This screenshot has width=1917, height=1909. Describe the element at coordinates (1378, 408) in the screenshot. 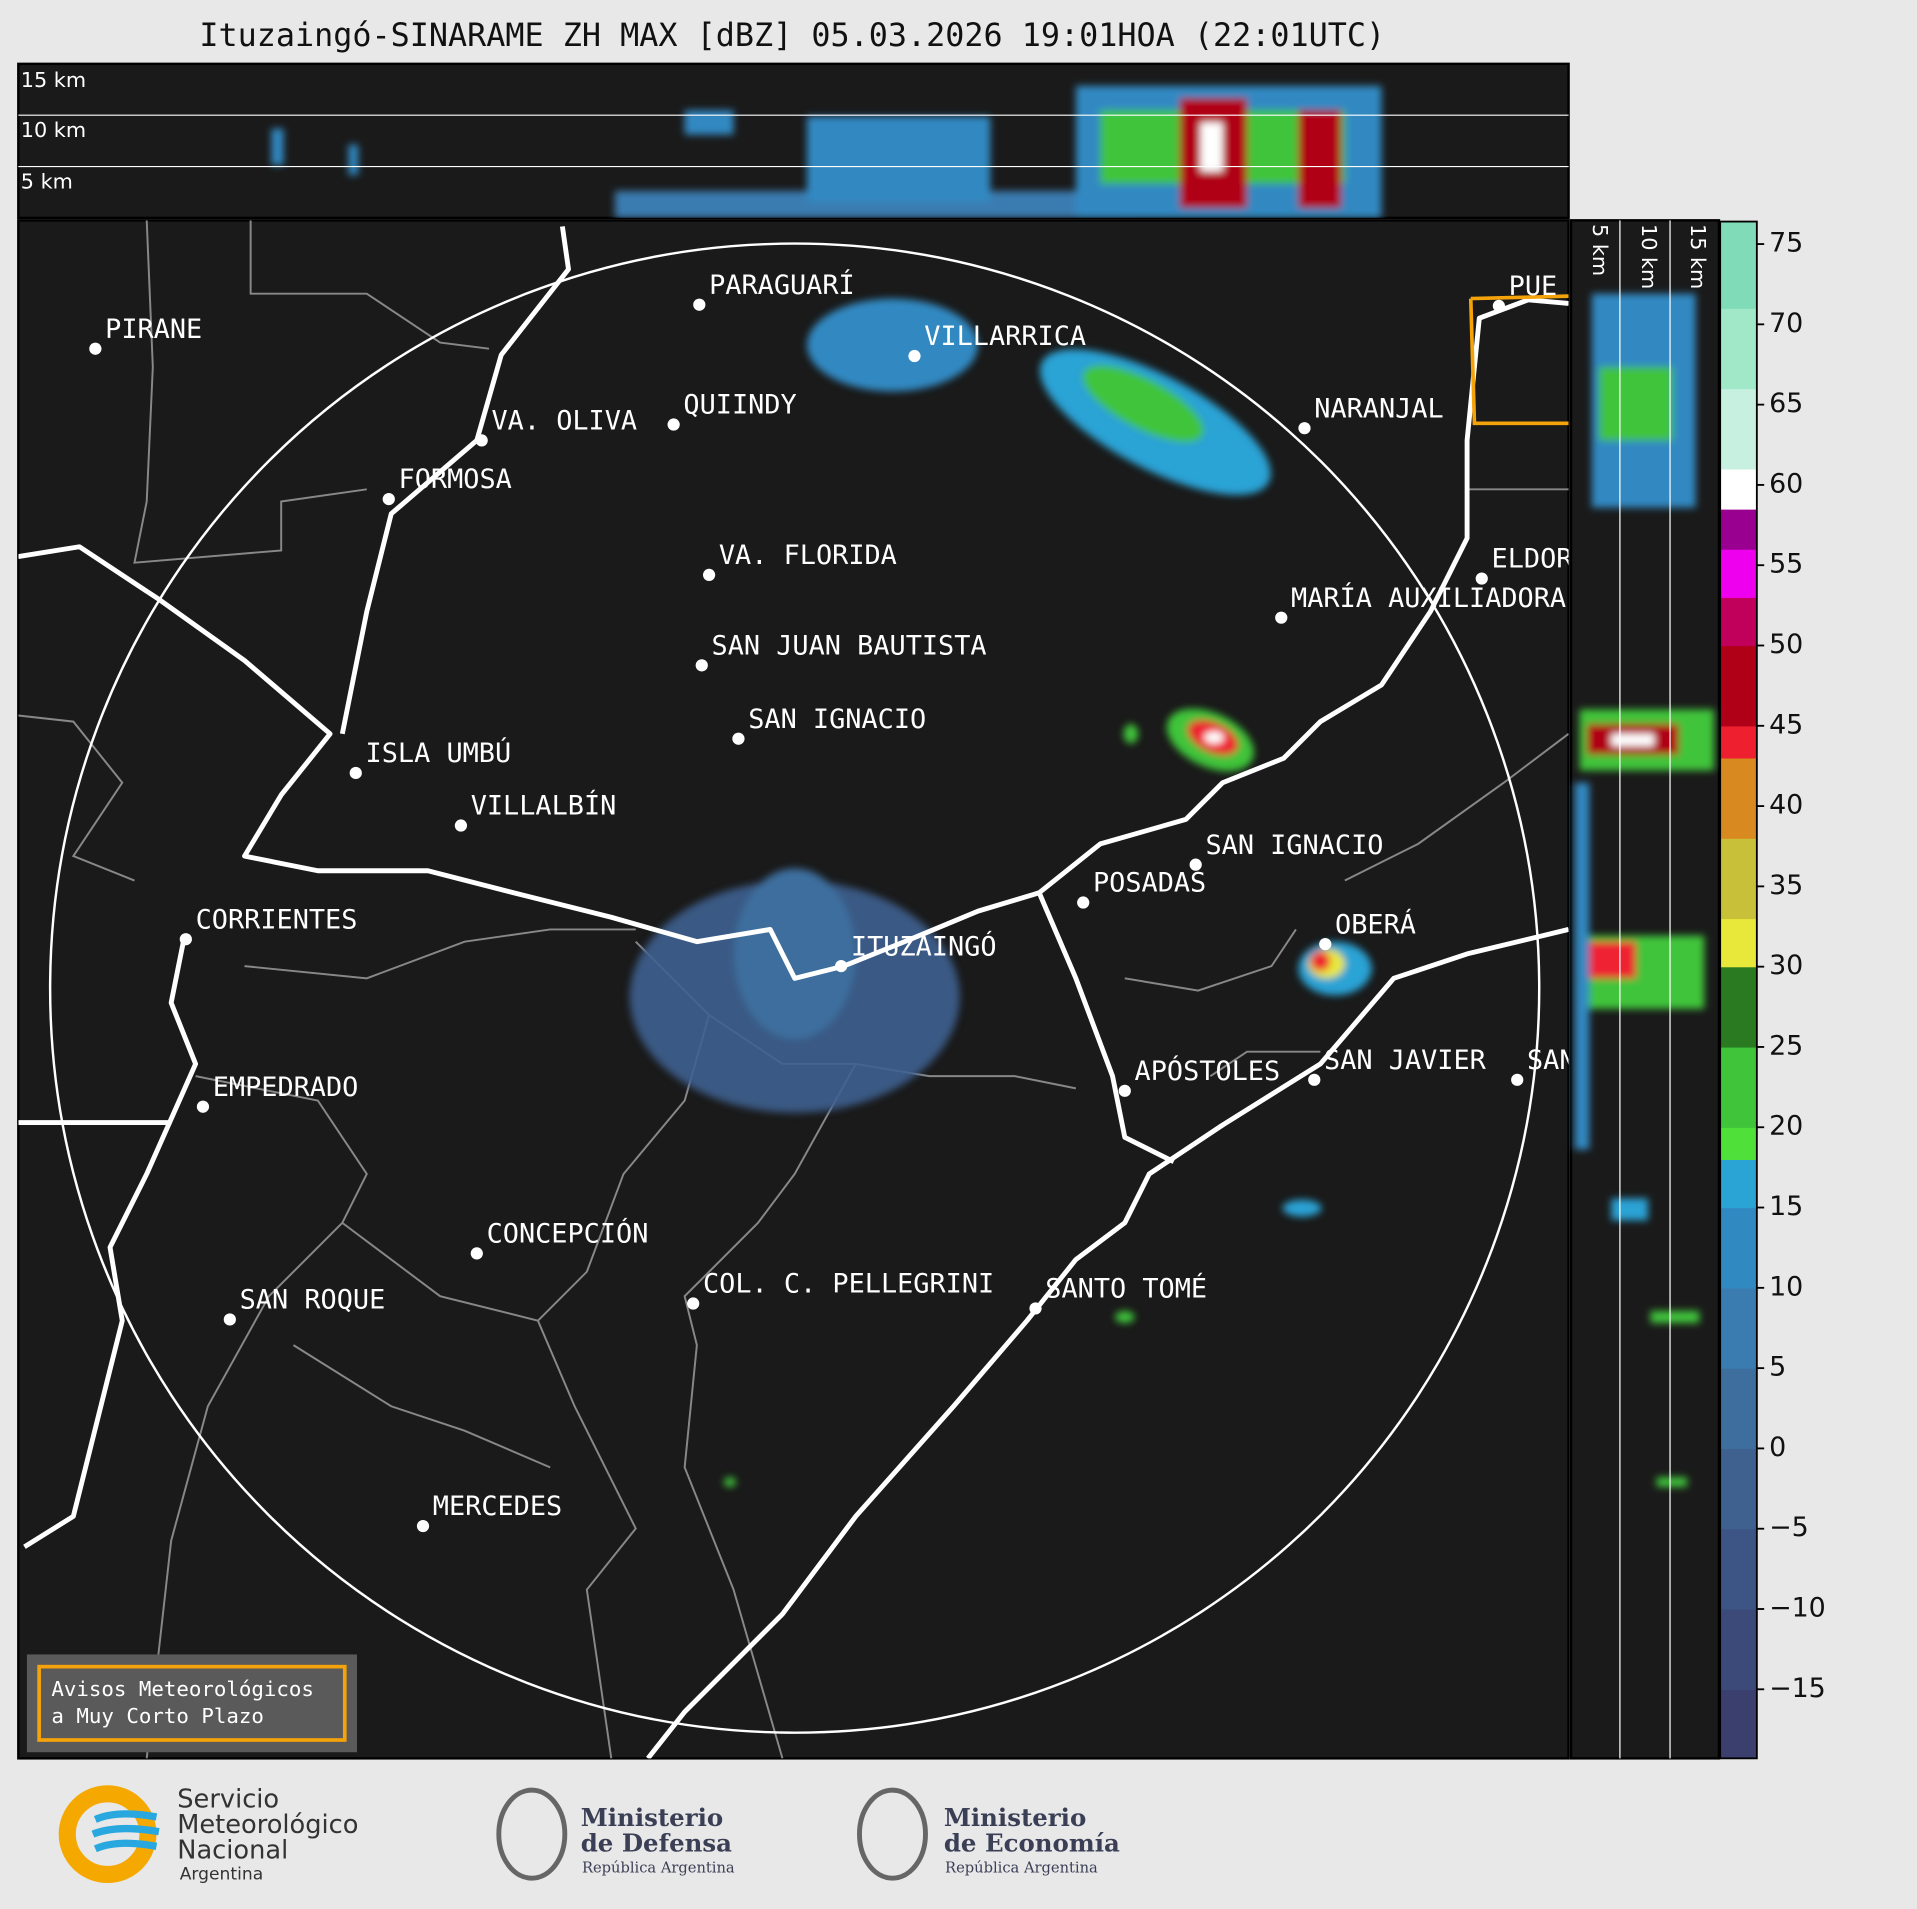

I see `city-label: NARANJAL` at that location.